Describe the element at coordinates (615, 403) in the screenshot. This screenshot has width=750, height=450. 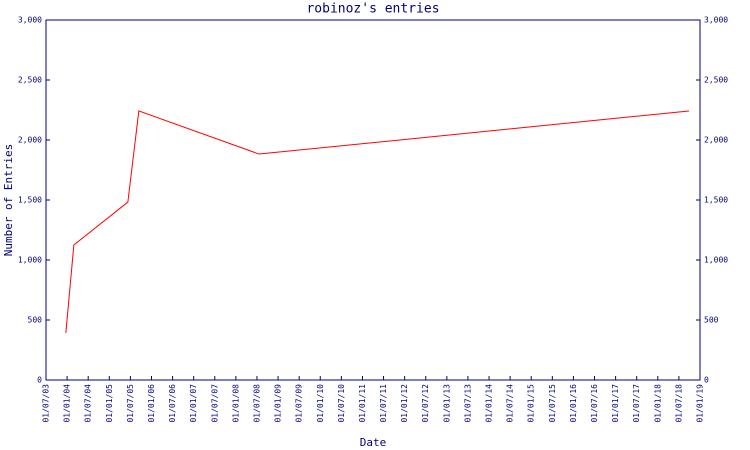
I see `x-tick-label: 01/01/17` at that location.